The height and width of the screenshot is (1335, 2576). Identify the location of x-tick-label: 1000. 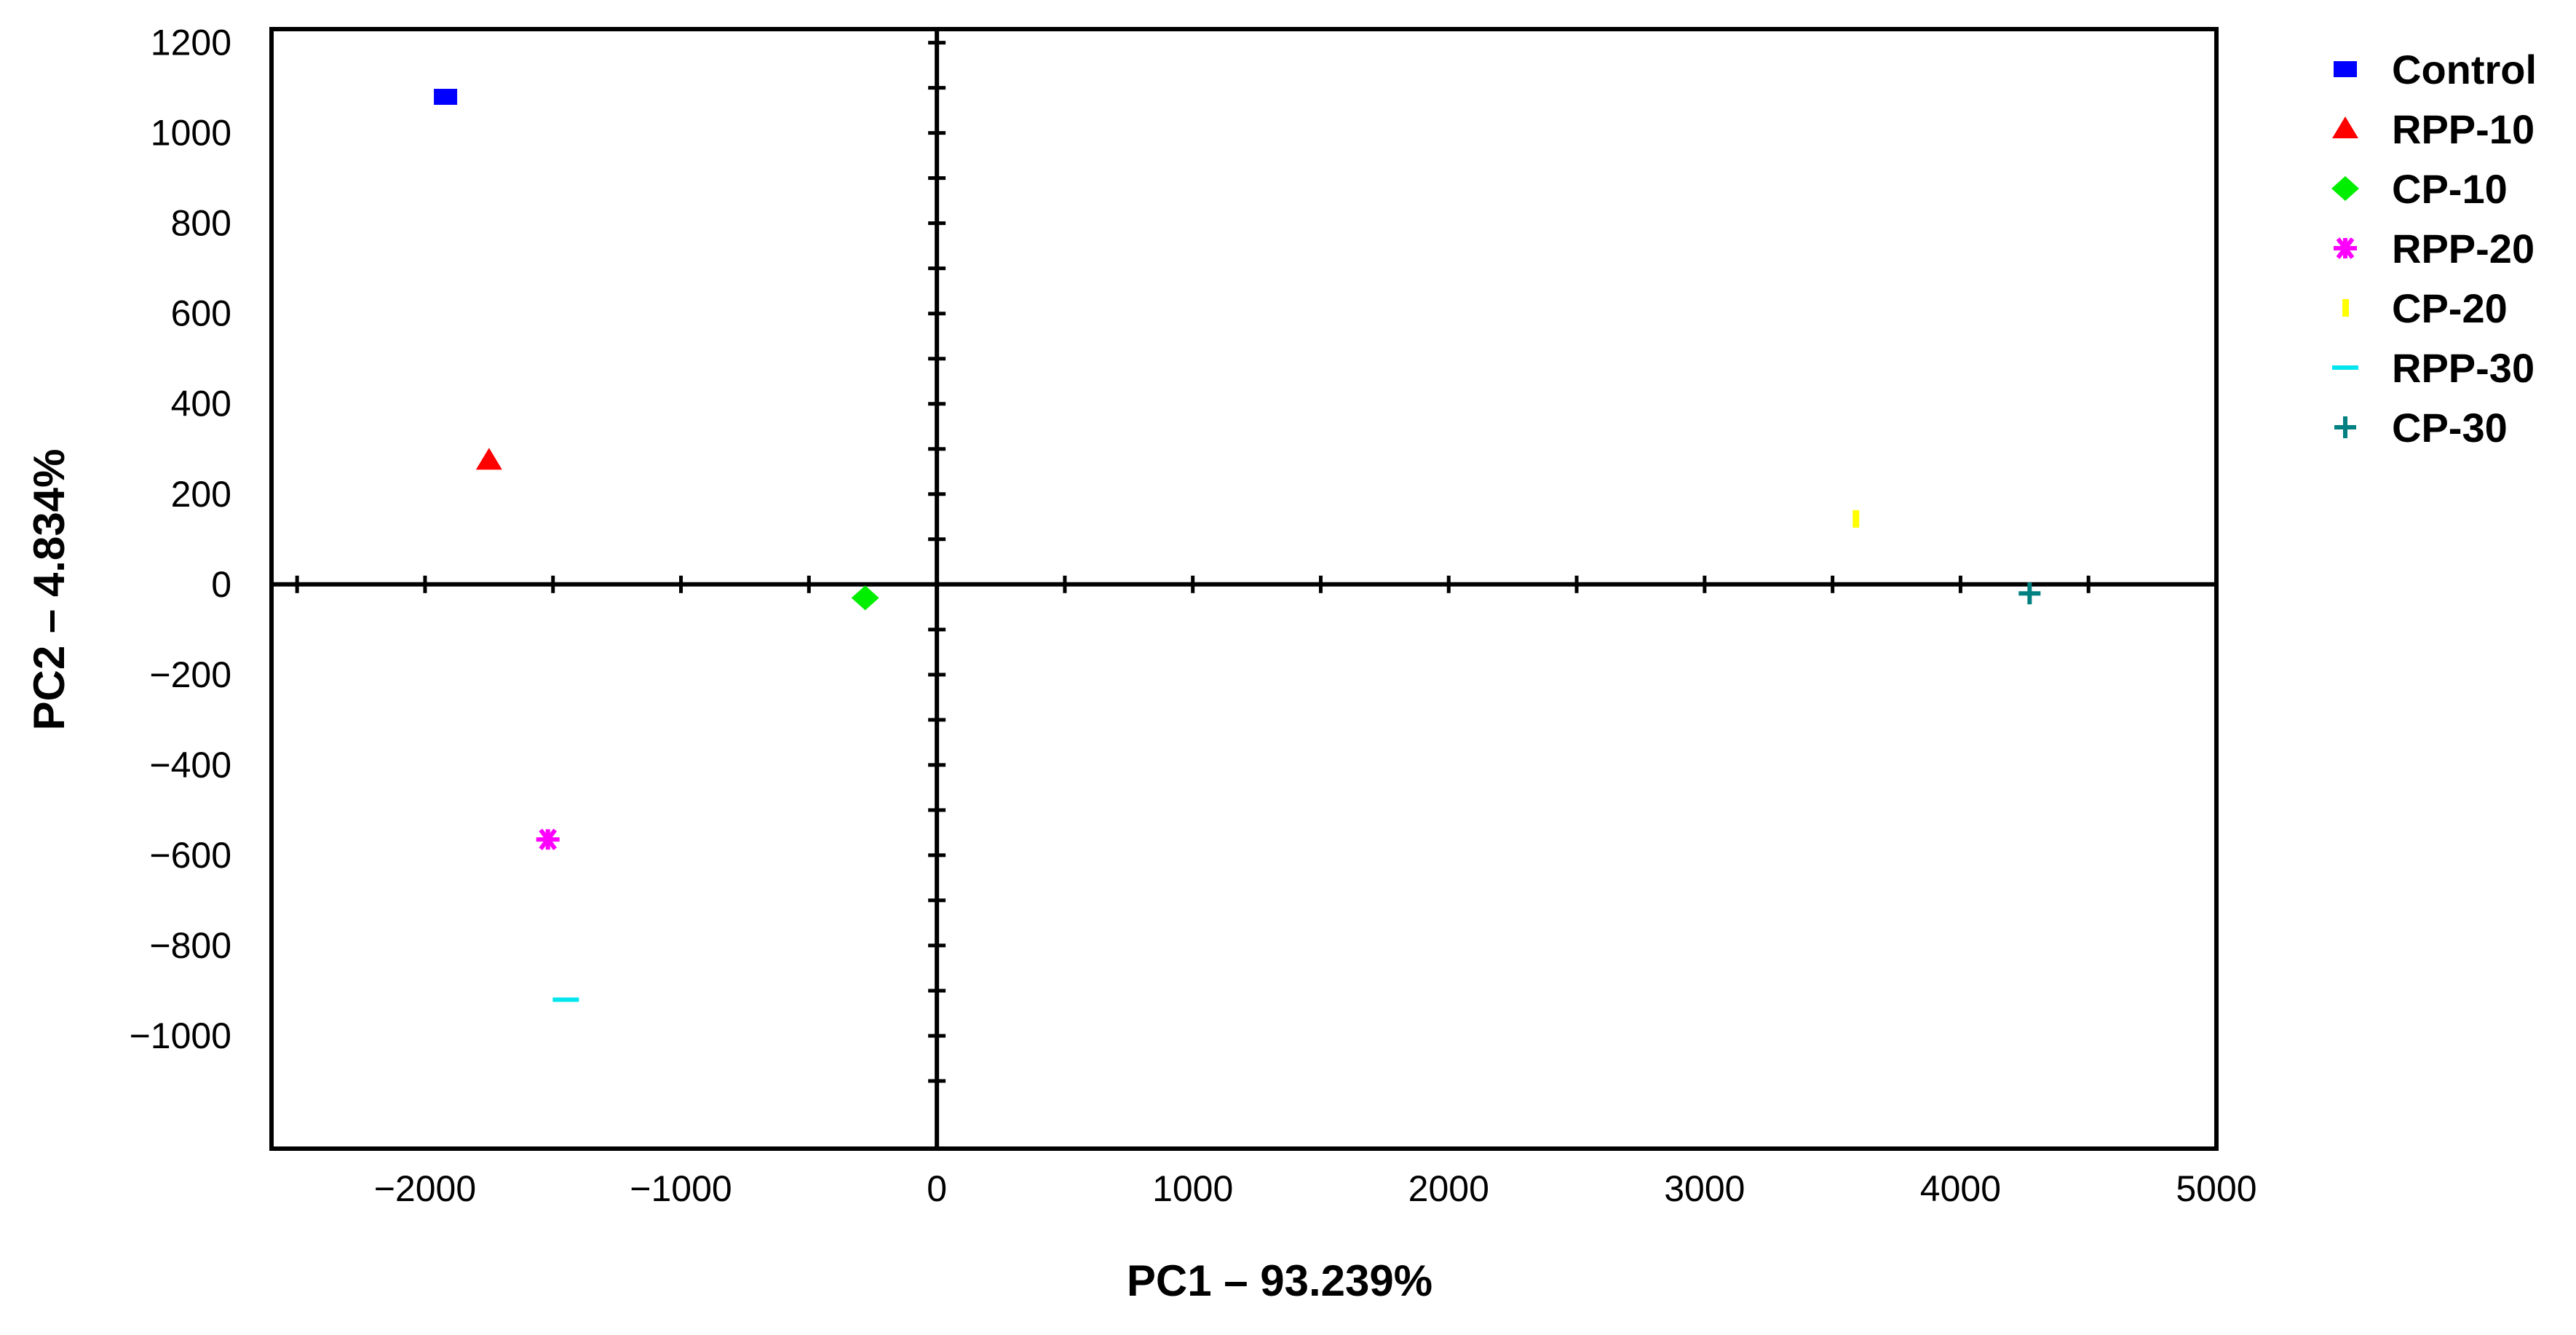
(1192, 1188).